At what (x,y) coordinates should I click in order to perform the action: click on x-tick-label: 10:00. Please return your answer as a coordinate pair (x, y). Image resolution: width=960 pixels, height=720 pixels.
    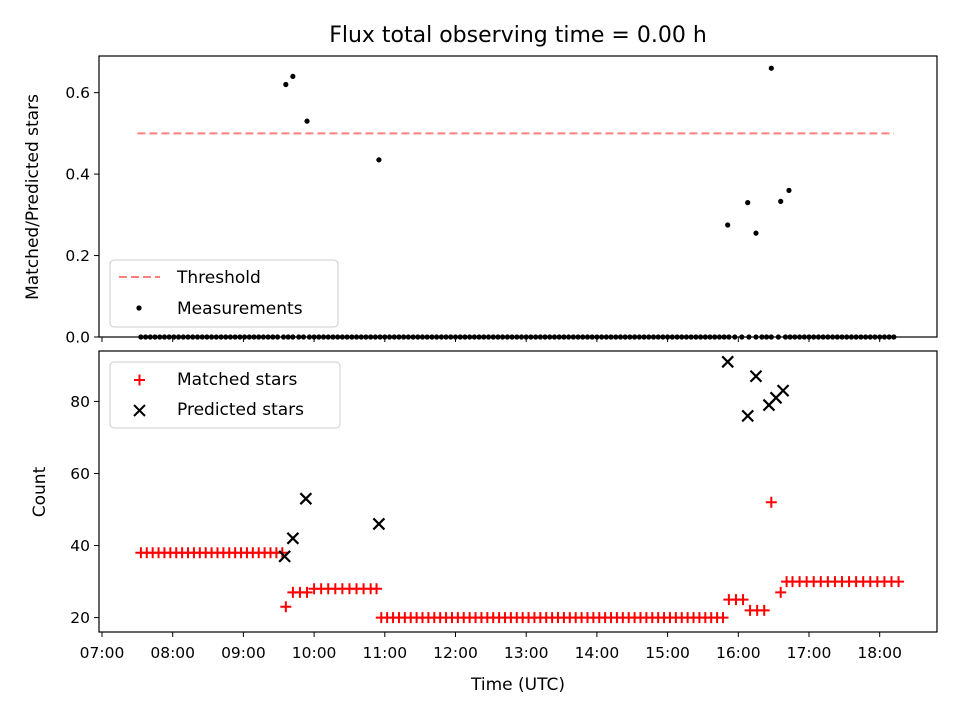
    Looking at the image, I should click on (314, 653).